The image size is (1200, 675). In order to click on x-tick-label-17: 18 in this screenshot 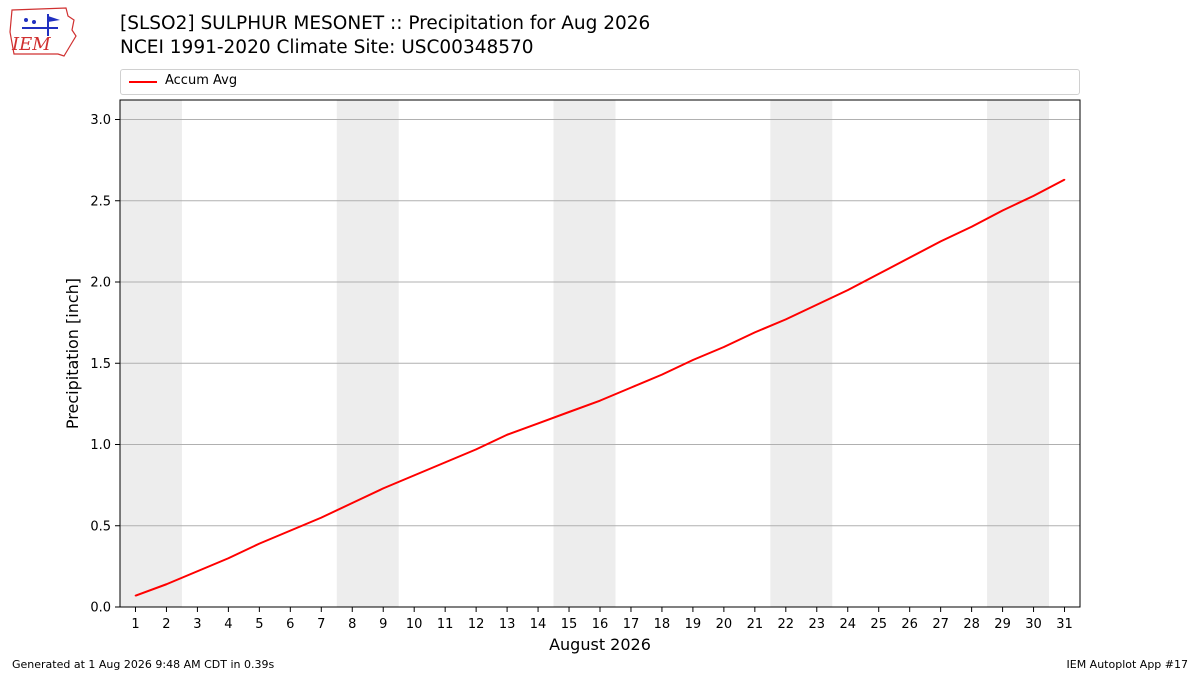, I will do `click(662, 624)`.